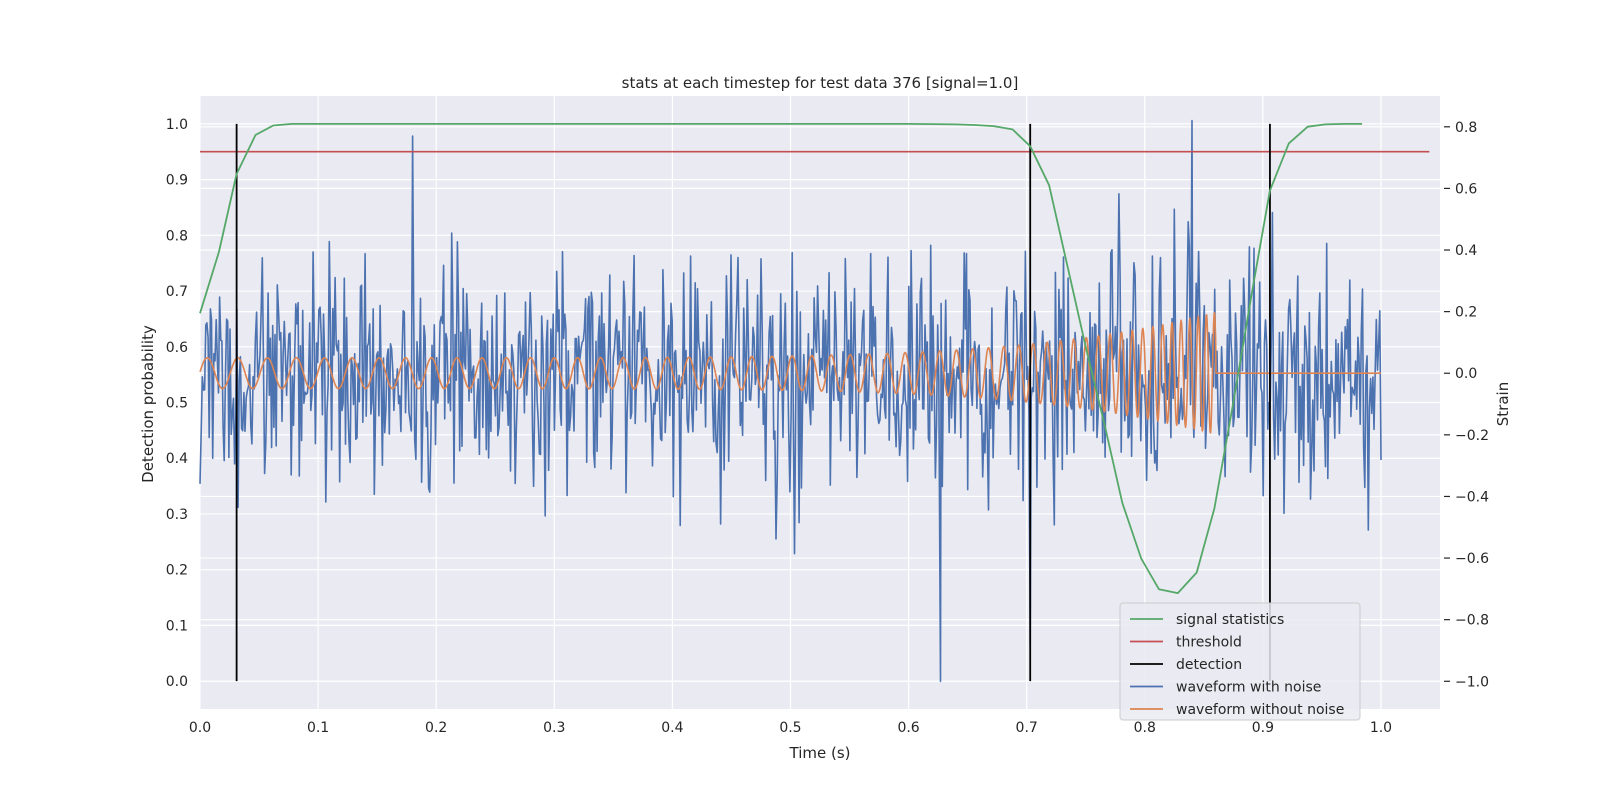 The image size is (1600, 800). What do you see at coordinates (177, 626) in the screenshot?
I see `y-tick-label-left: 0.1` at bounding box center [177, 626].